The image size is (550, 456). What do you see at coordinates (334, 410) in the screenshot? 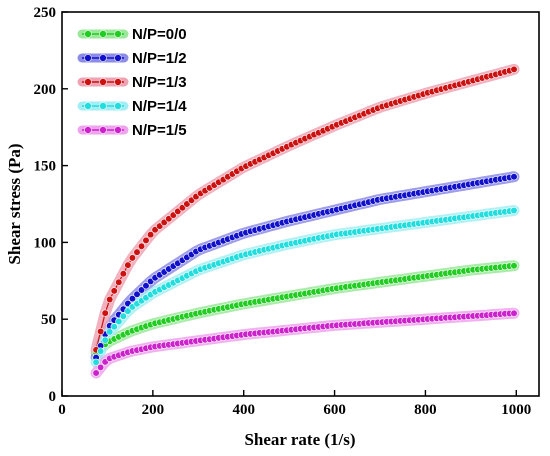
I see `x-tick-label: 600` at bounding box center [334, 410].